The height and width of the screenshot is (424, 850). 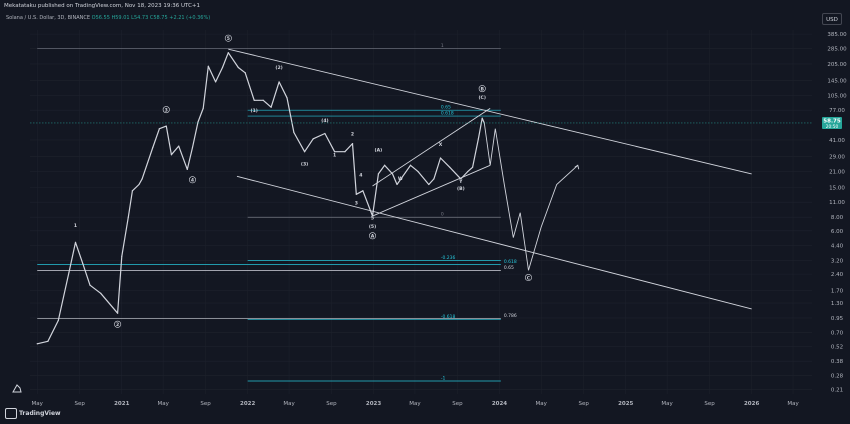 What do you see at coordinates (837, 246) in the screenshot?
I see `y-tick-label: 4.40` at bounding box center [837, 246].